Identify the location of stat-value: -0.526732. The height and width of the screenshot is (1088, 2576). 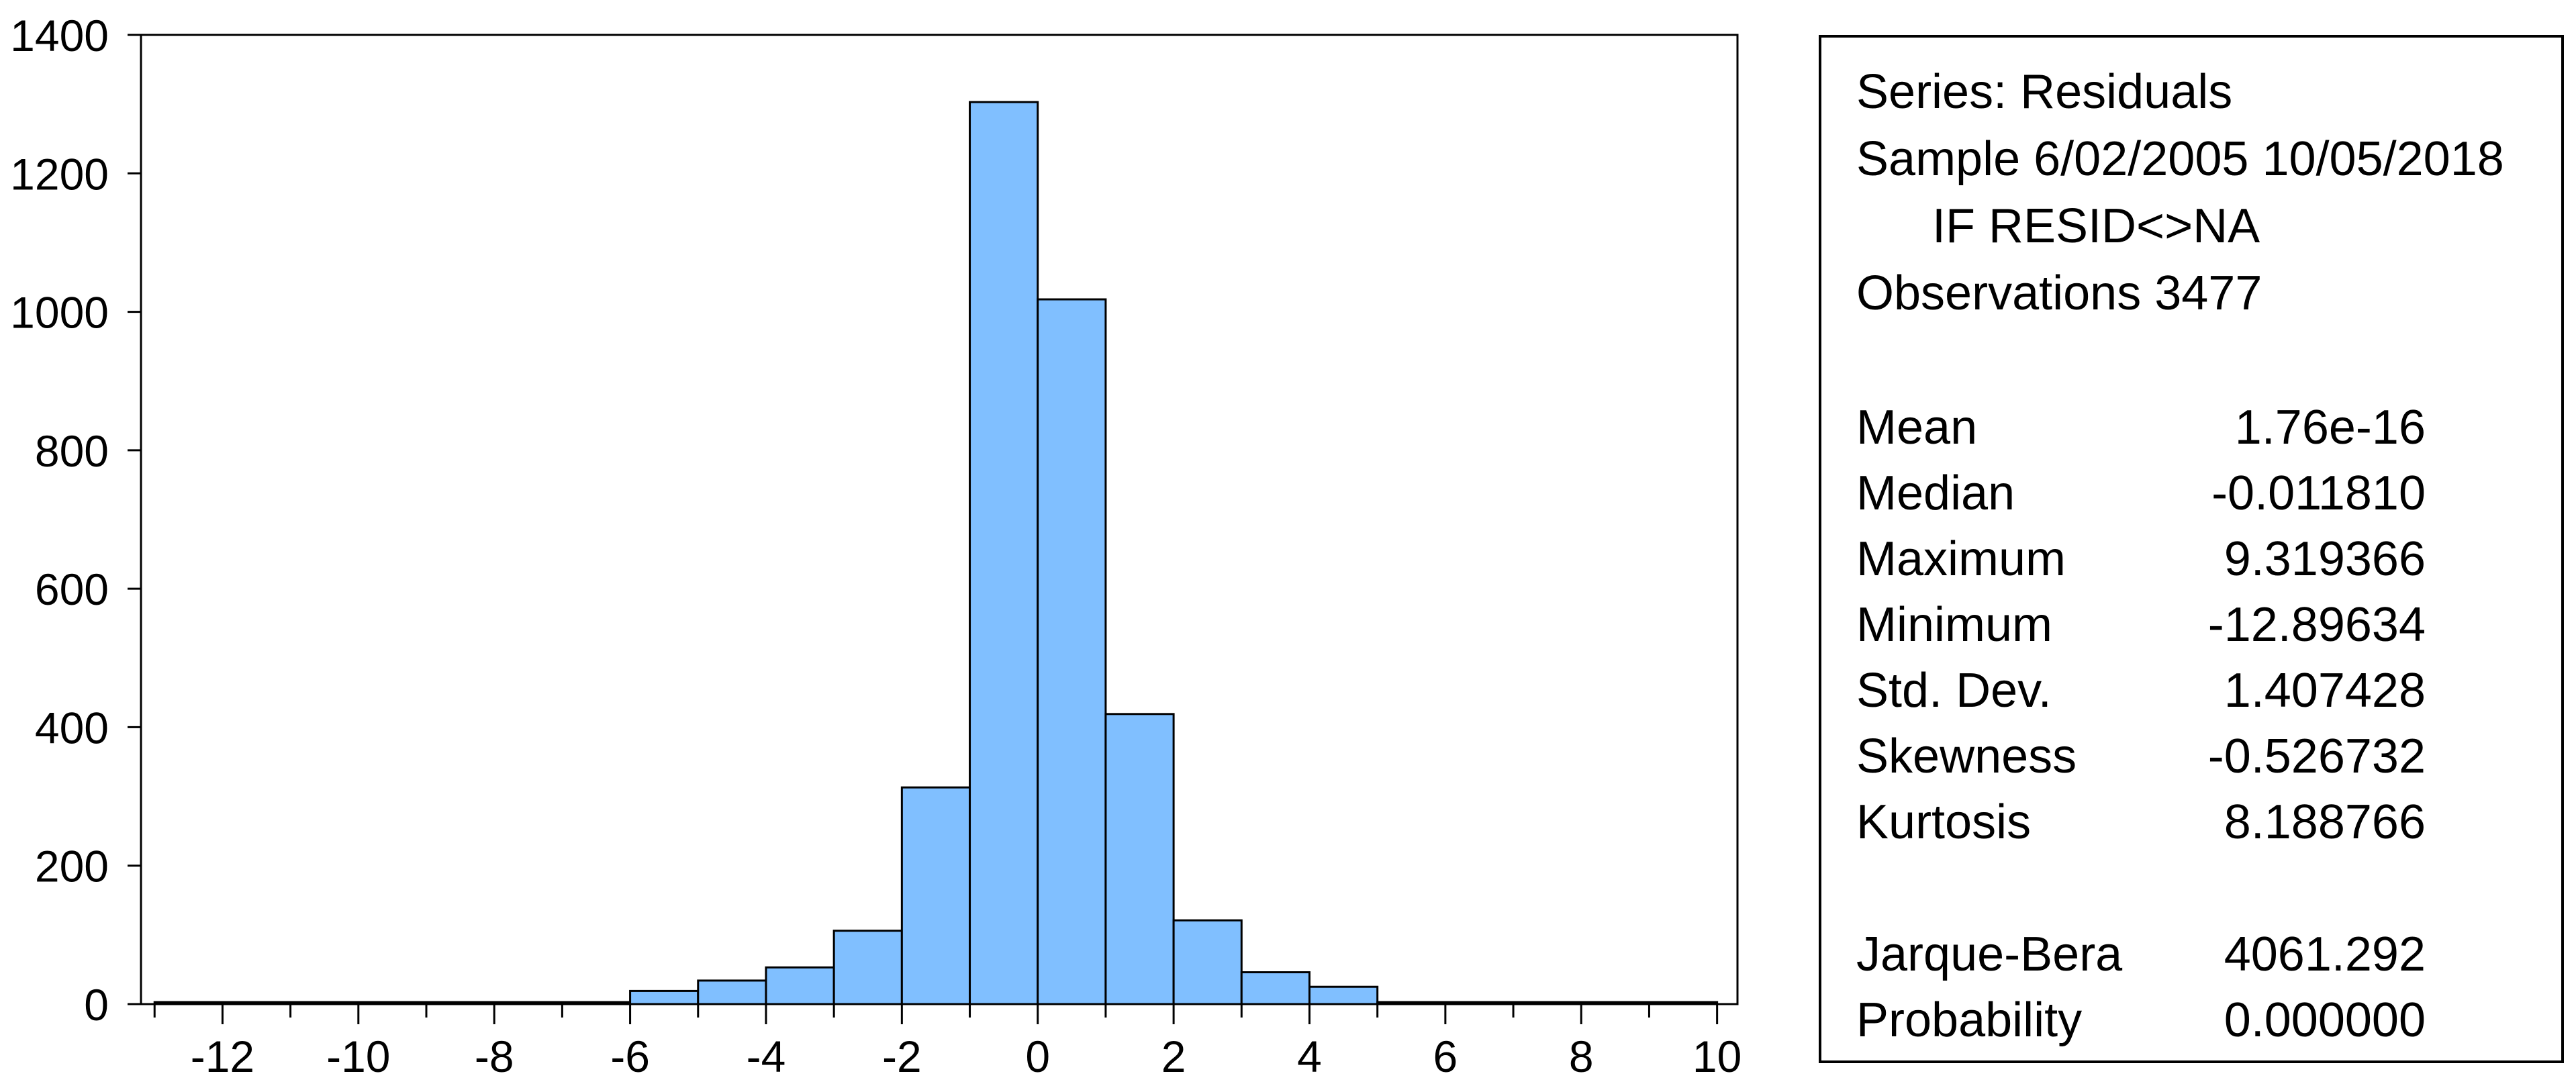
(2316, 756).